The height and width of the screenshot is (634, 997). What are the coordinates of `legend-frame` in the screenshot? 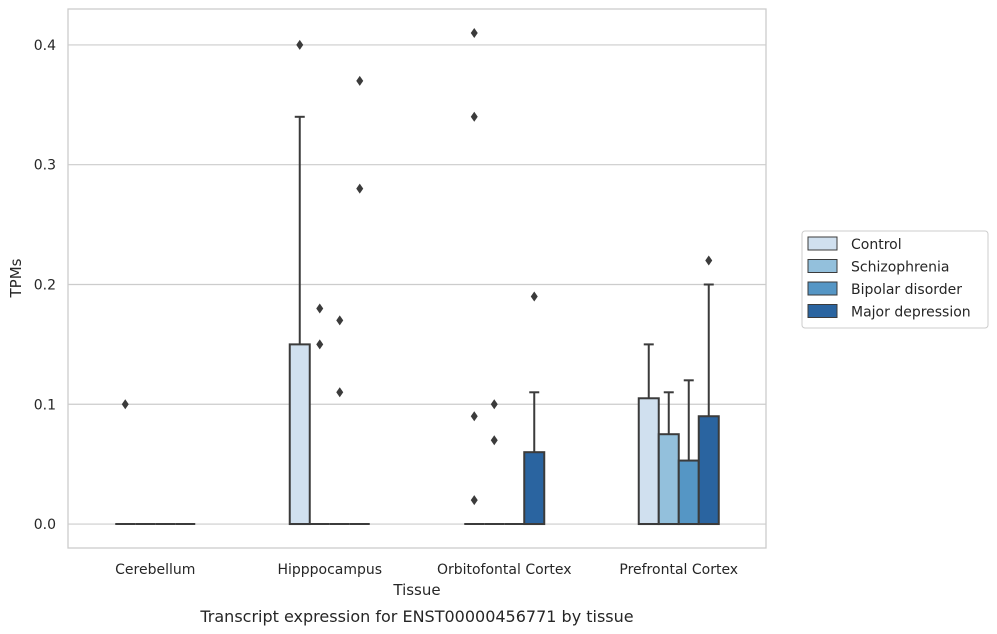 It's located at (895, 279).